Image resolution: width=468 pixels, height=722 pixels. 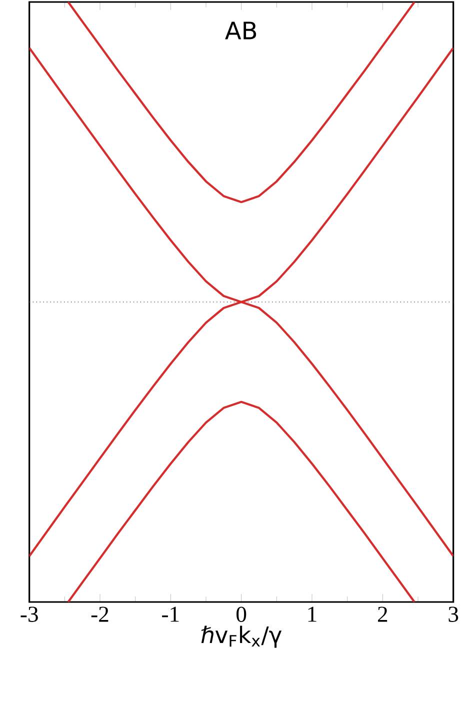 What do you see at coordinates (312, 614) in the screenshot?
I see `x-tick-label: 1` at bounding box center [312, 614].